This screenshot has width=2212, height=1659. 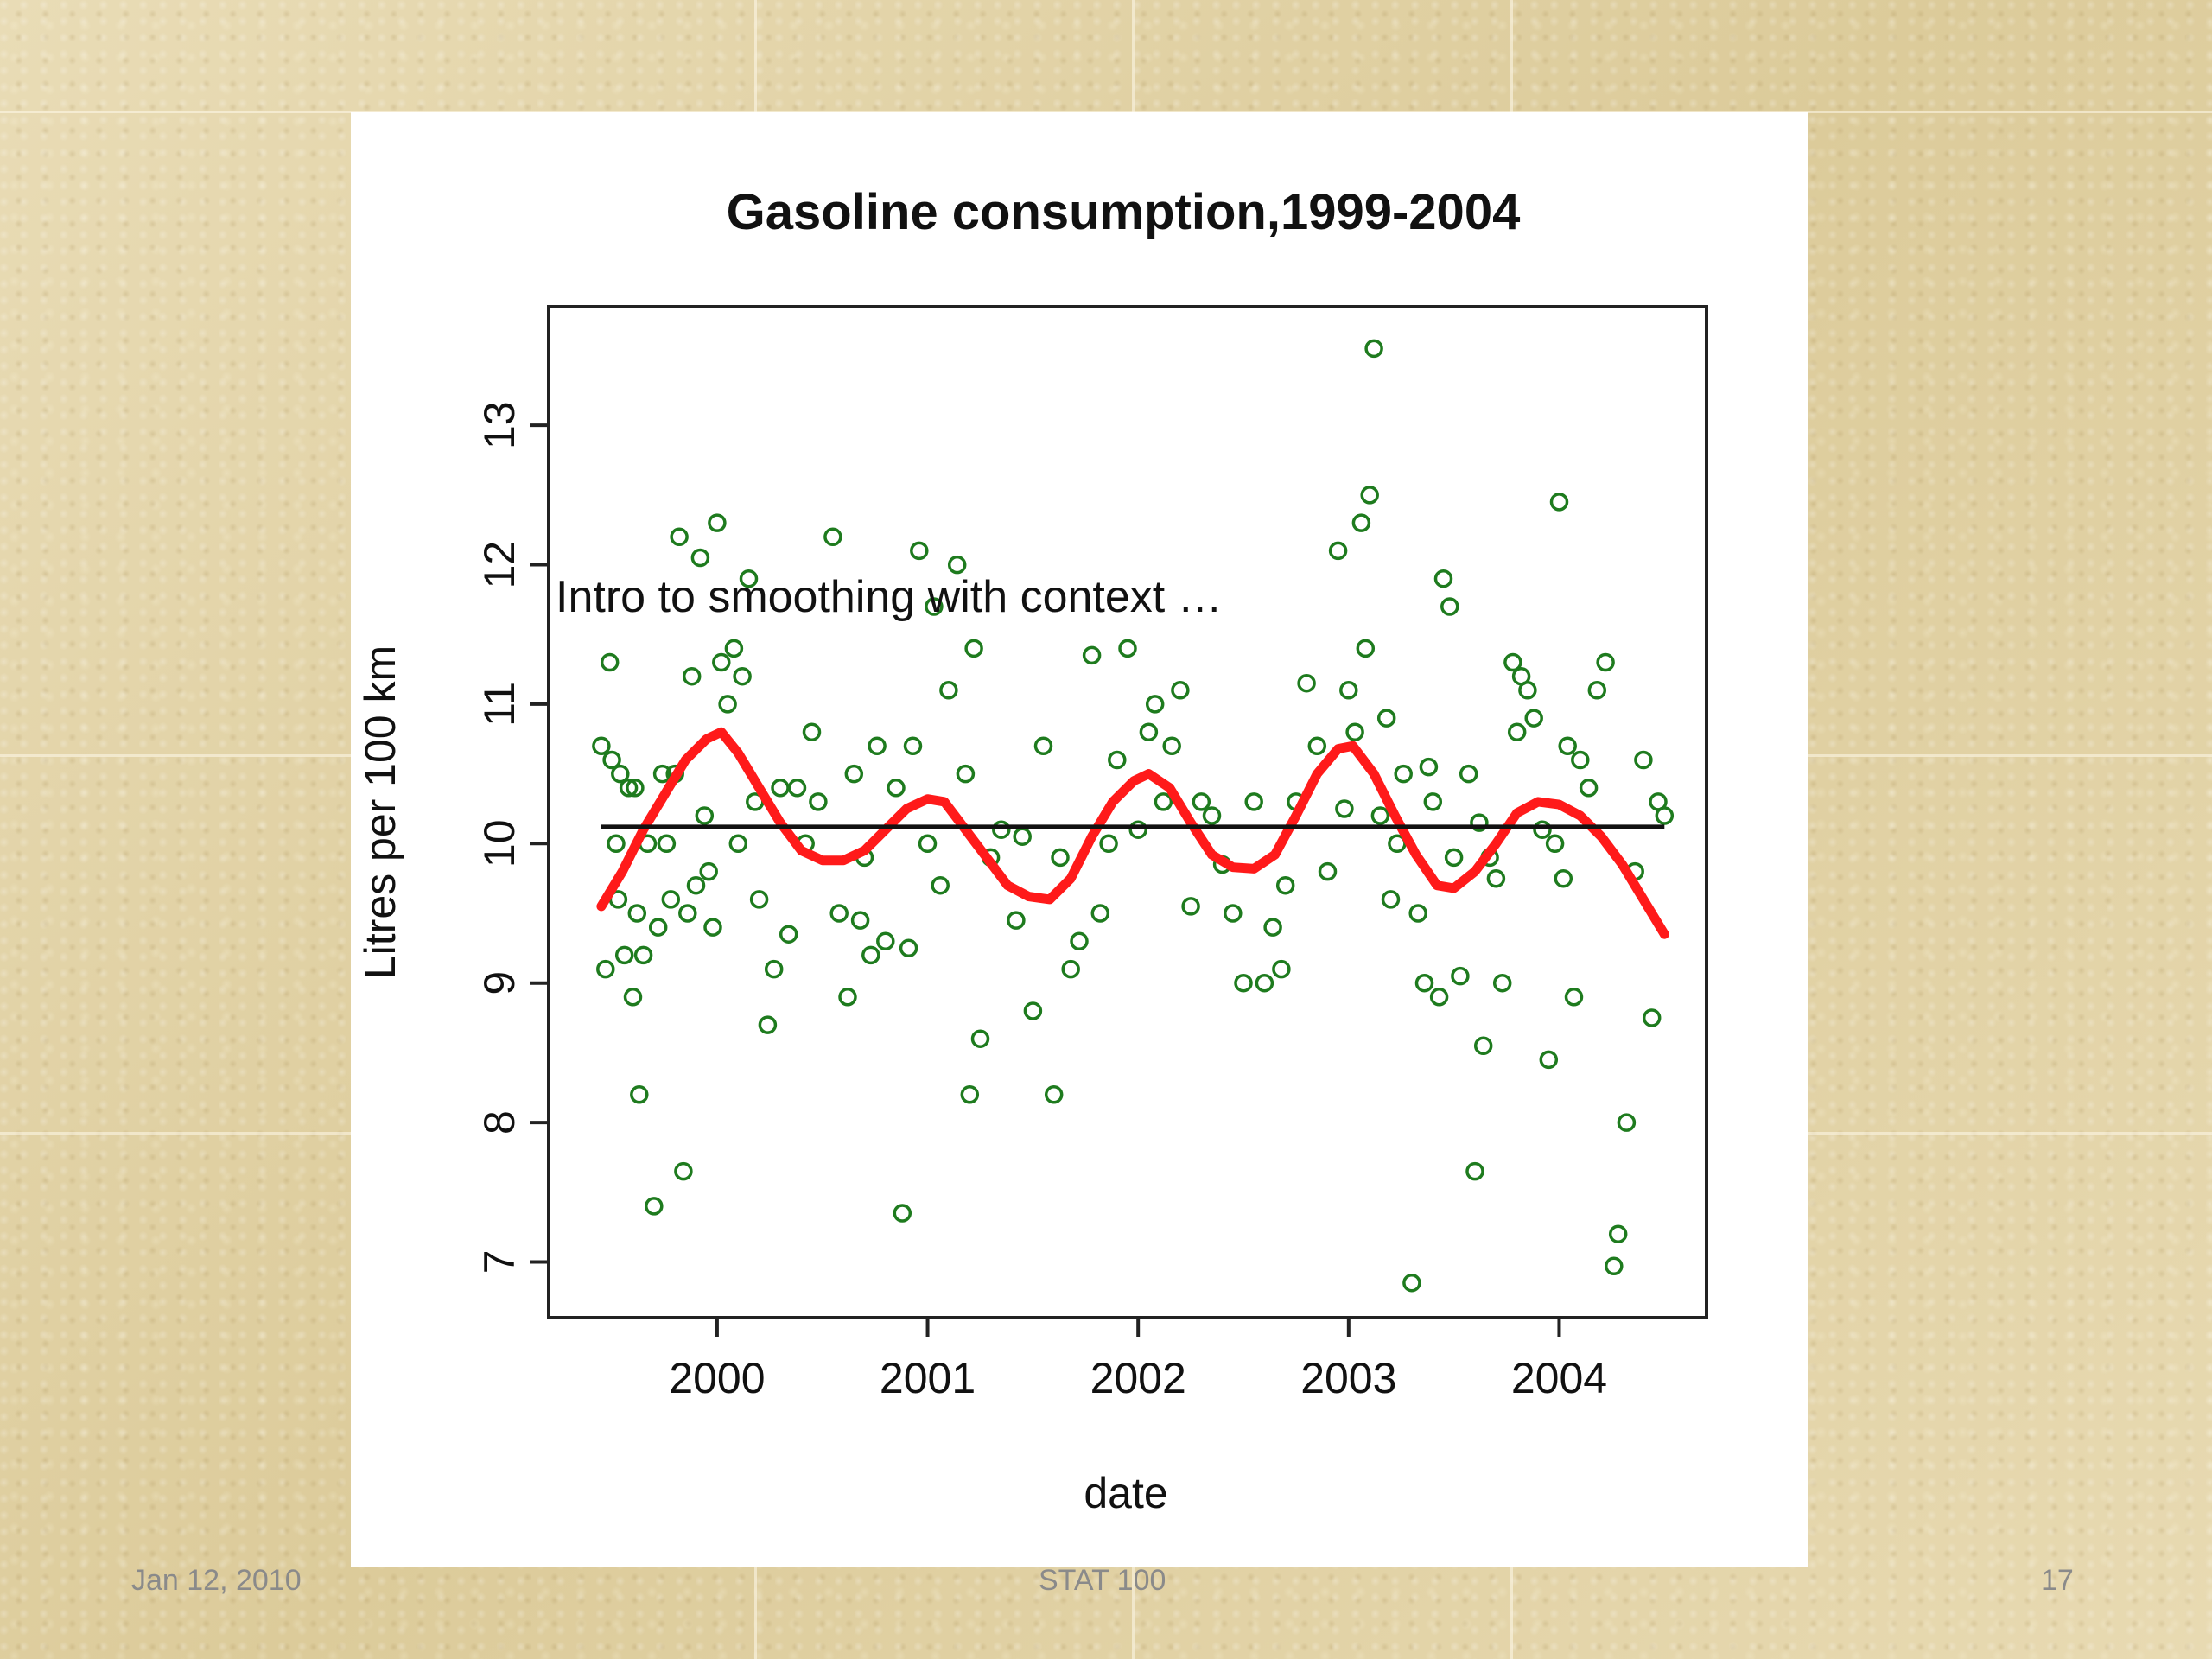 What do you see at coordinates (500, 843) in the screenshot?
I see `y-tick-label: 10` at bounding box center [500, 843].